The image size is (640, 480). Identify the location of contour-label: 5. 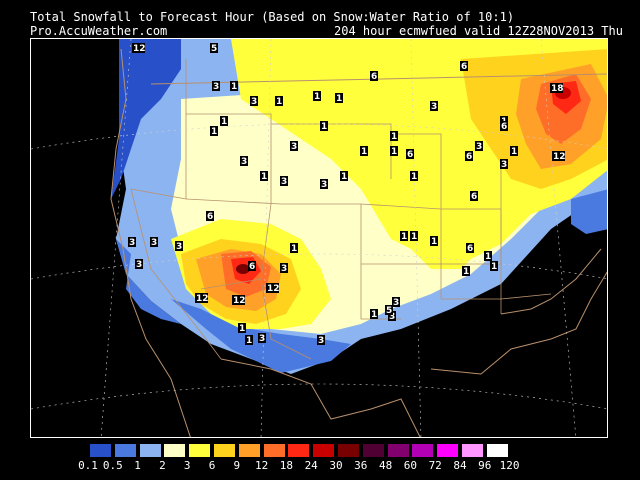
(214, 49).